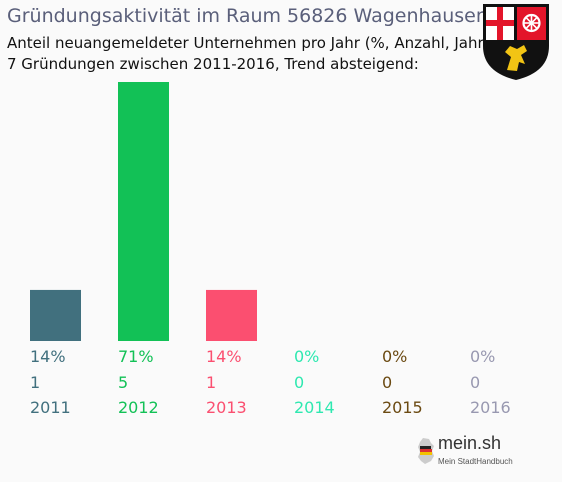 This screenshot has width=562, height=482. What do you see at coordinates (55, 315) in the screenshot?
I see `bar-2011` at bounding box center [55, 315].